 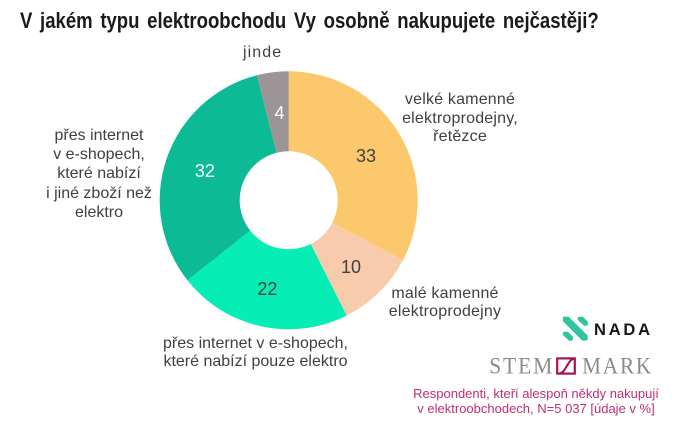 I want to click on svg-text: 33, so click(x=366, y=156).